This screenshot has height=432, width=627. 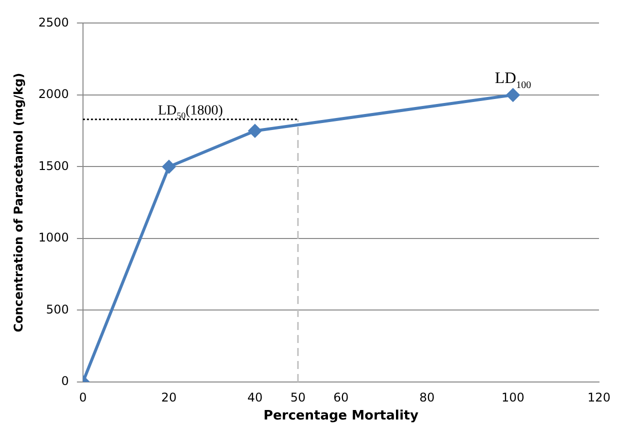 What do you see at coordinates (298, 397) in the screenshot?
I see `x-tick-label: 50` at bounding box center [298, 397].